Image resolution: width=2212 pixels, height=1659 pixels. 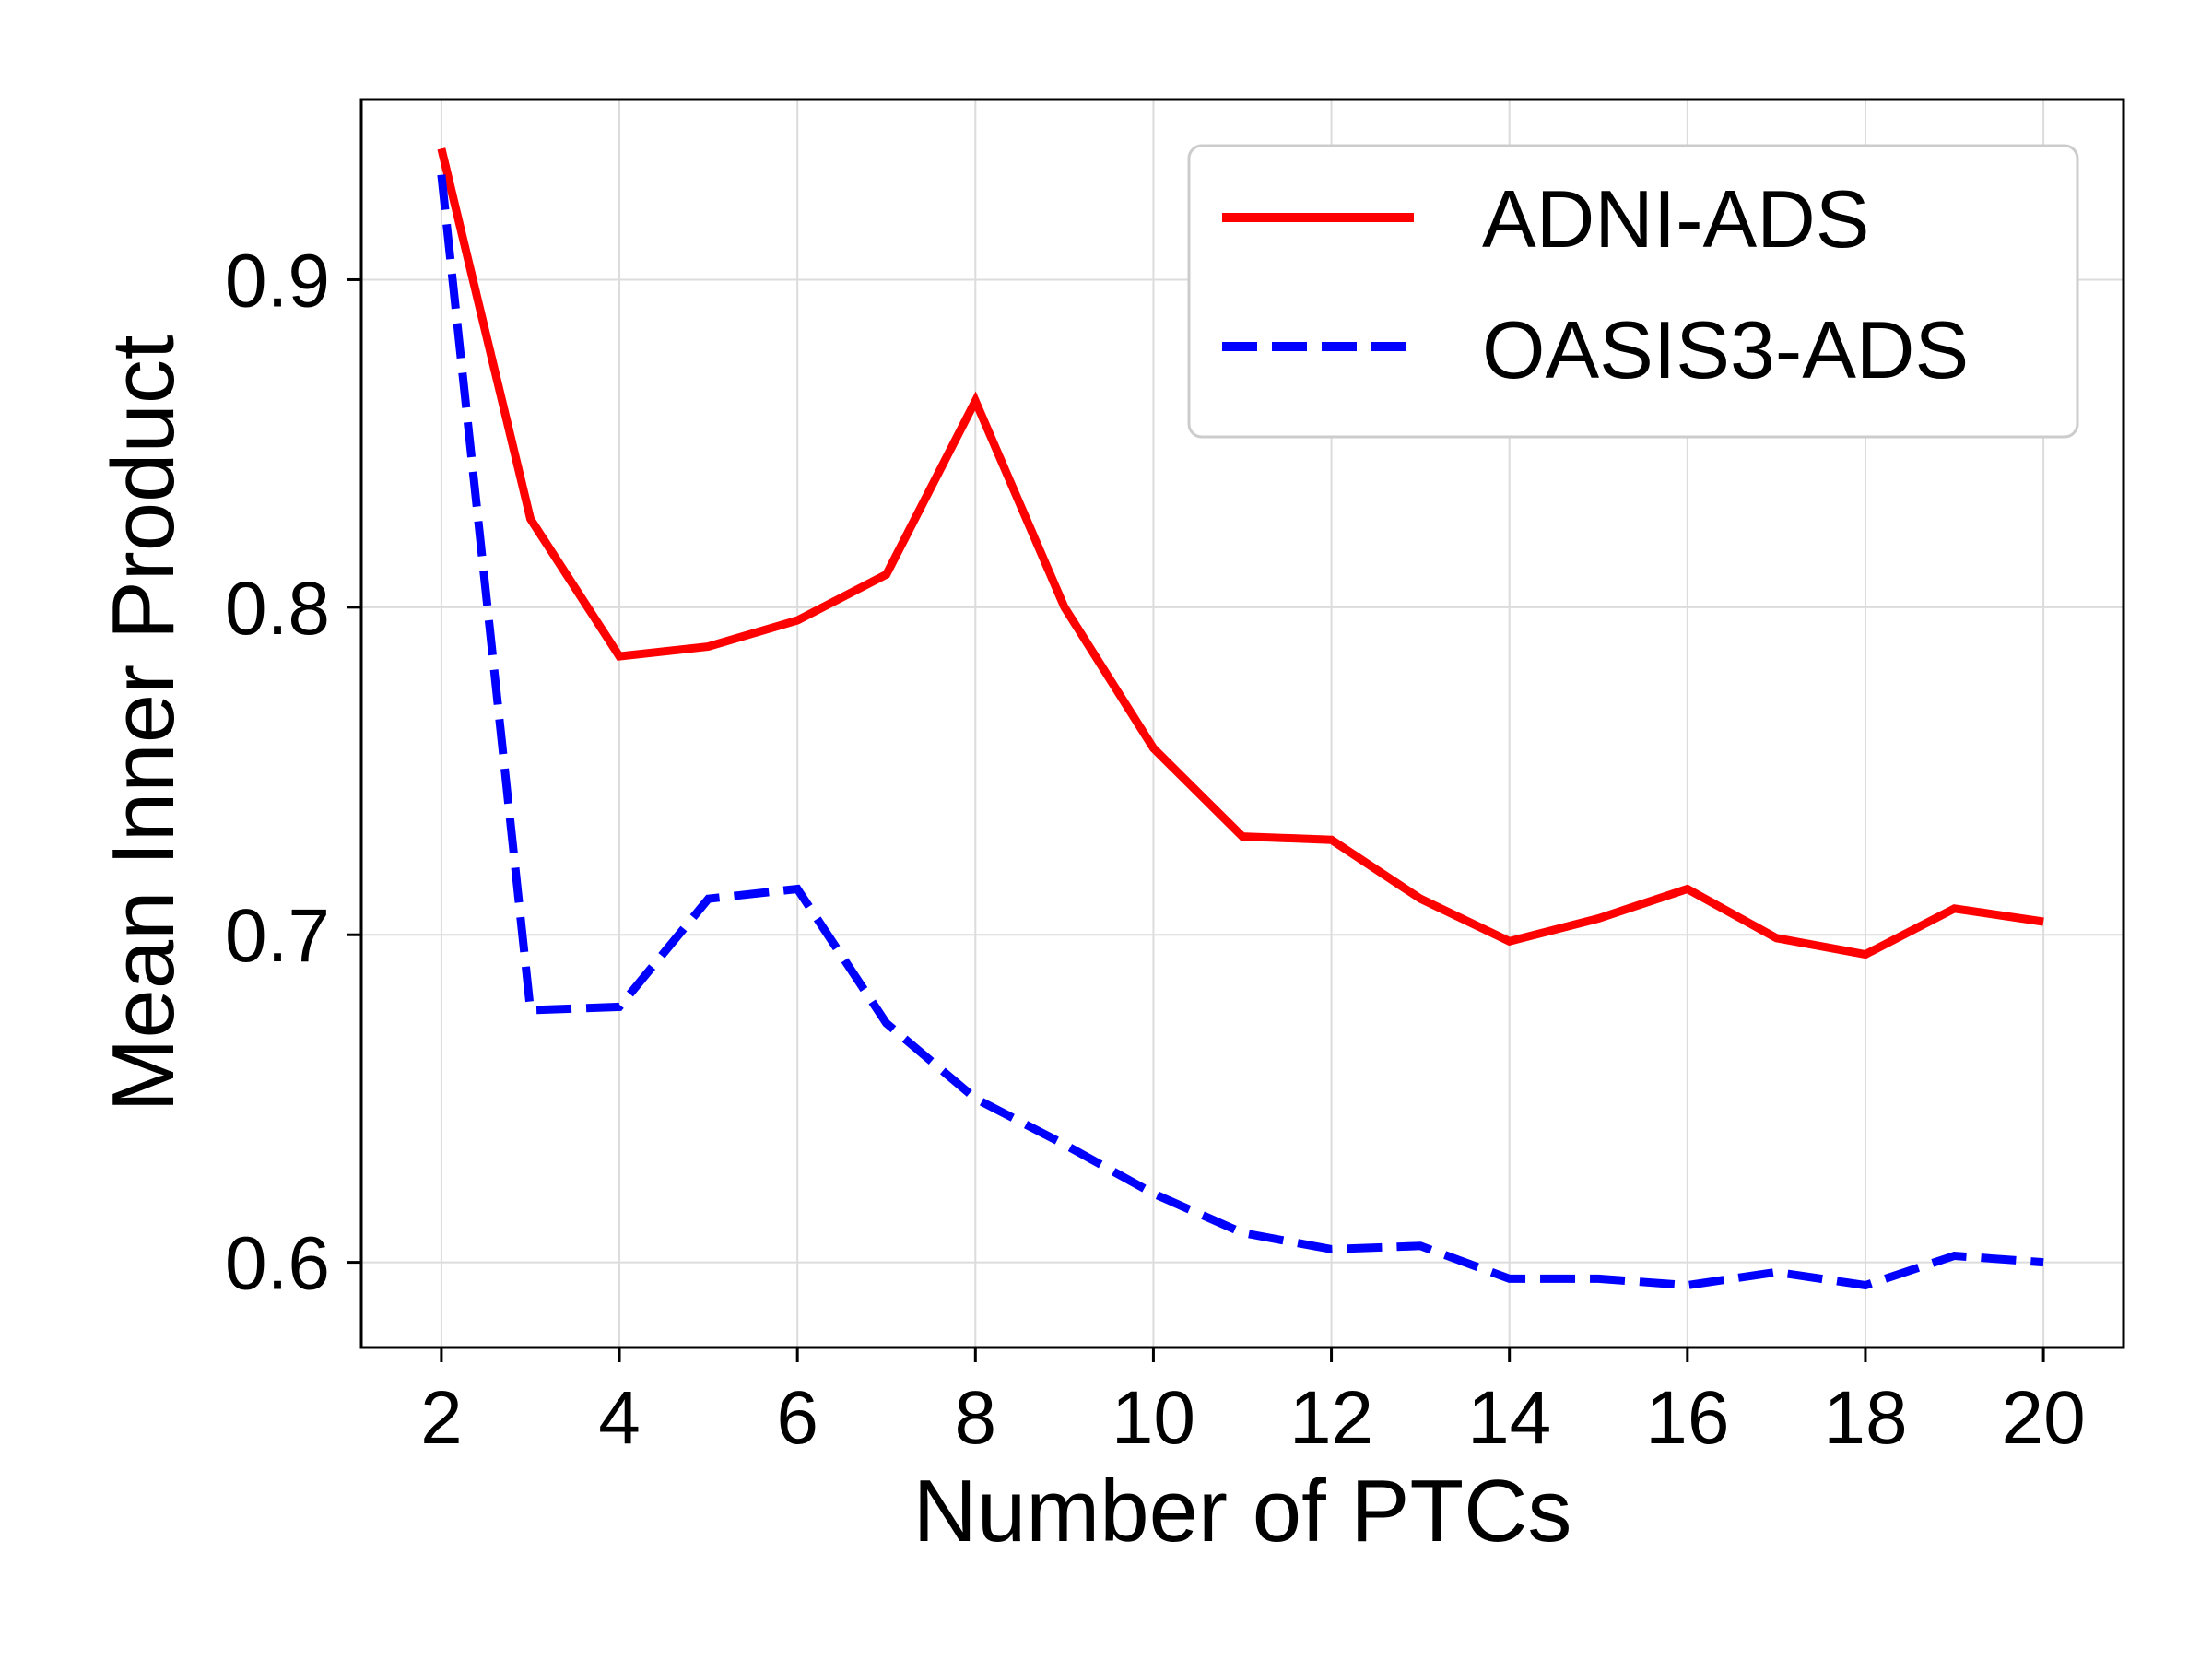 I want to click on legend-label-oasis3-ads: OASIS3-ADS, so click(x=1725, y=349).